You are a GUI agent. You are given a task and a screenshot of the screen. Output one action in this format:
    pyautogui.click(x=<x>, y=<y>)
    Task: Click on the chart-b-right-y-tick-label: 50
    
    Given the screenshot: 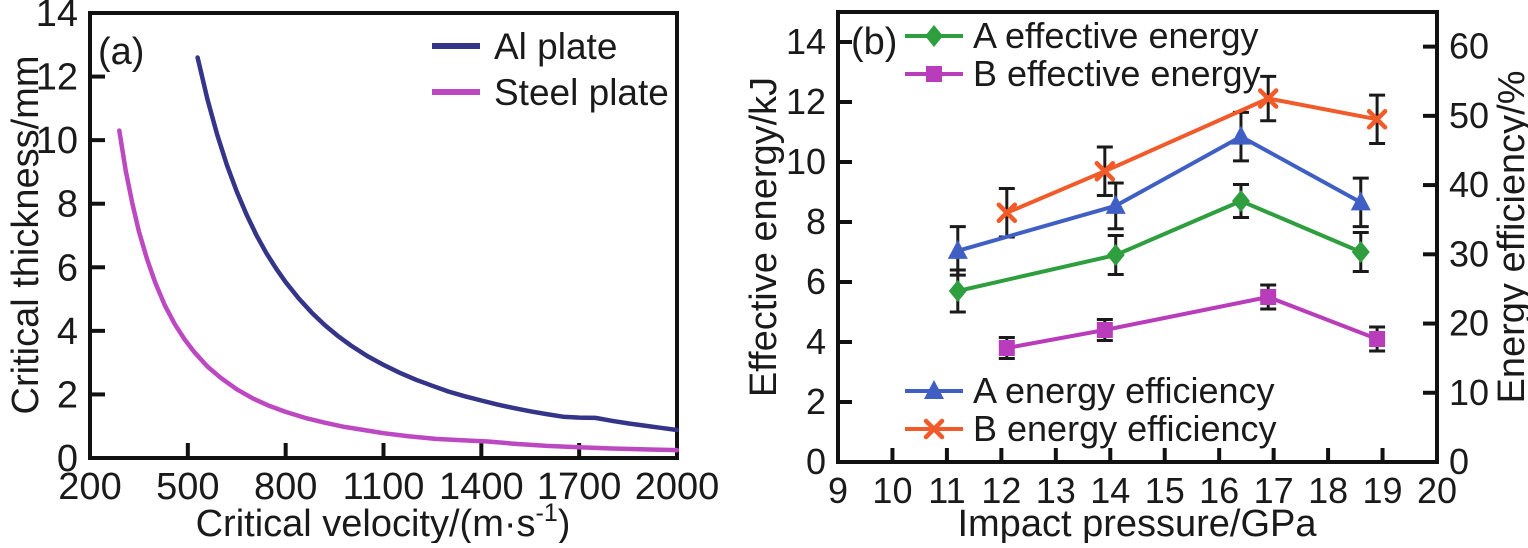 What is the action you would take?
    pyautogui.click(x=1469, y=115)
    